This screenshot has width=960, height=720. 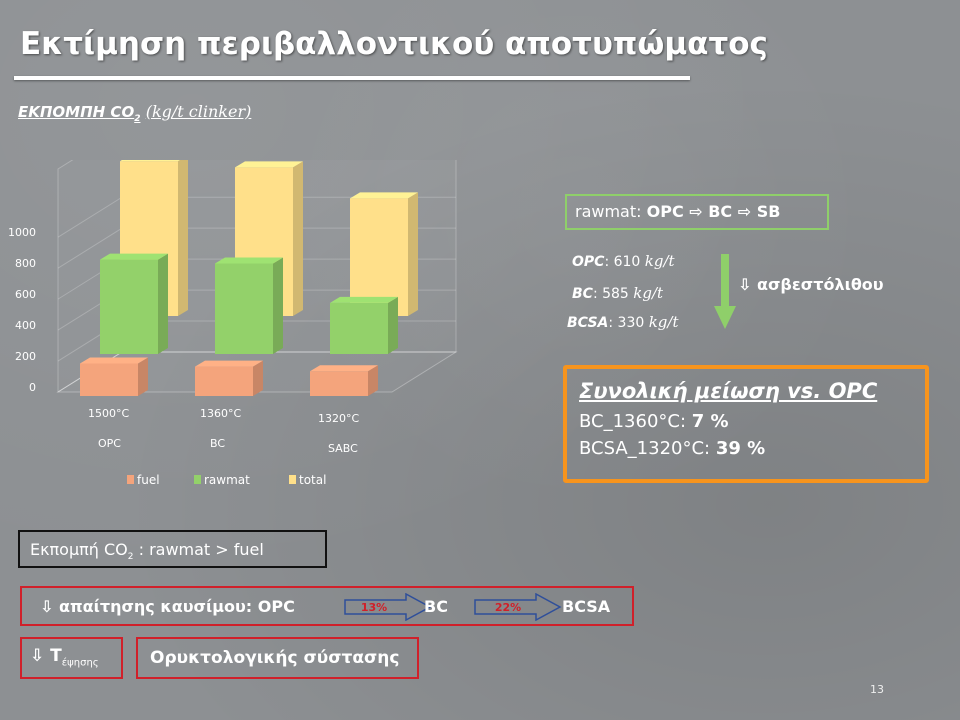 What do you see at coordinates (713, 211) in the screenshot?
I see `rawmat-path: OPC ⇨ BC ⇨ SB` at bounding box center [713, 211].